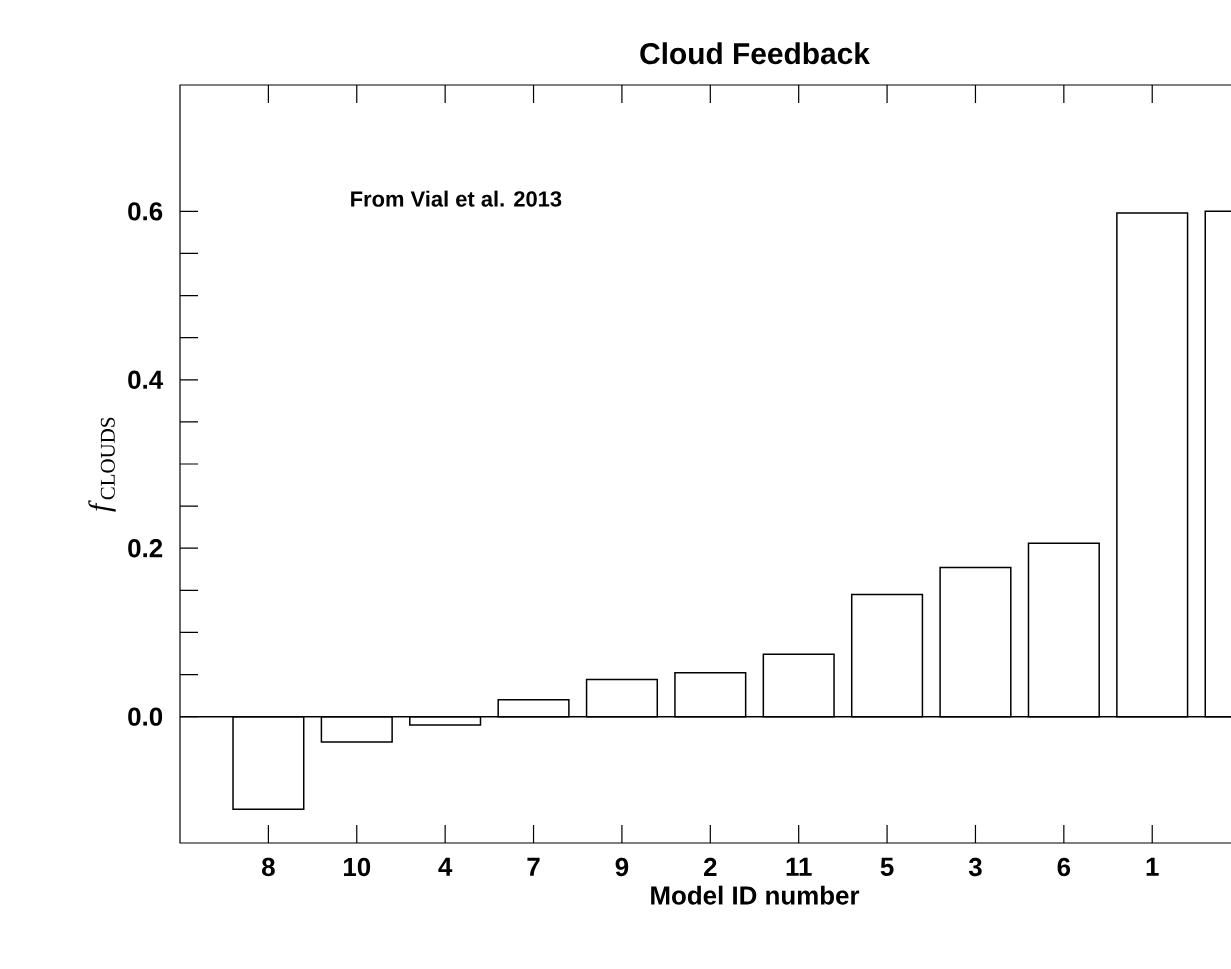  I want to click on x-tick-label: 2, so click(710, 866).